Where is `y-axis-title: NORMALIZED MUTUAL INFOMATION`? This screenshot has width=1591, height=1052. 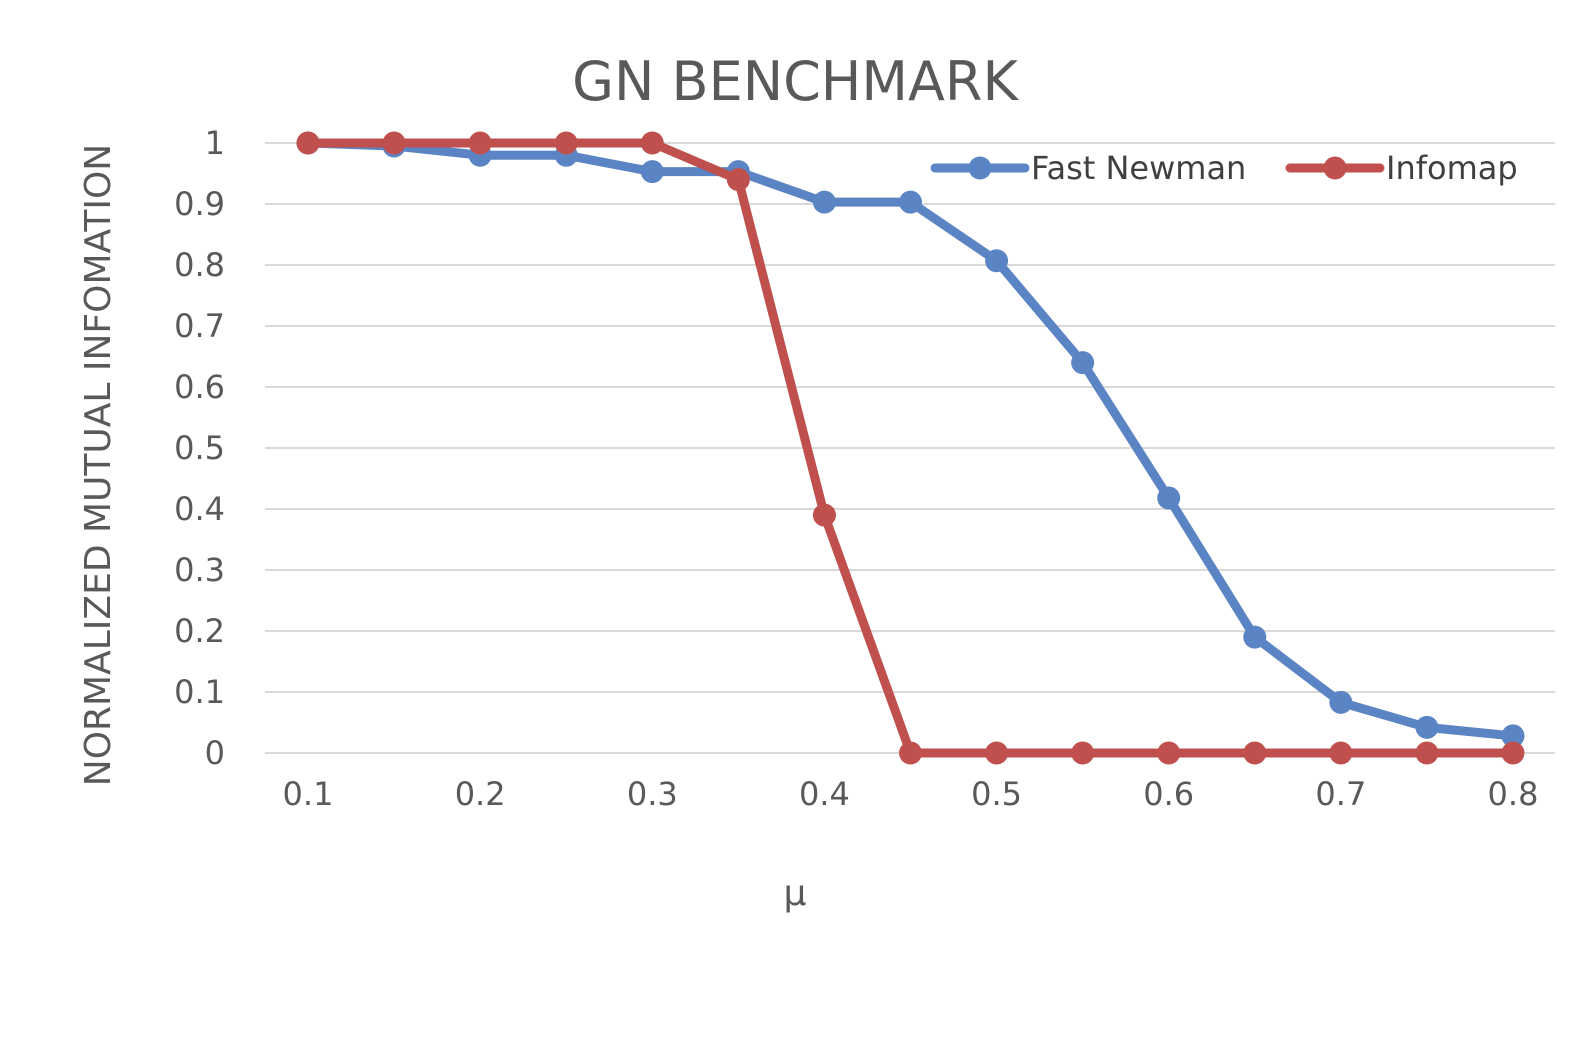 y-axis-title: NORMALIZED MUTUAL INFOMATION is located at coordinates (98, 465).